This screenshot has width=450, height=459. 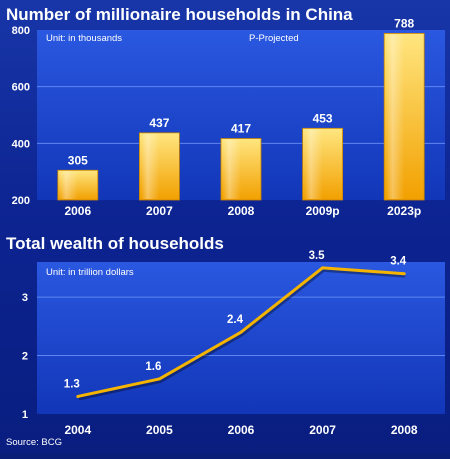 I want to click on bar-value-label: 417, so click(x=241, y=129).